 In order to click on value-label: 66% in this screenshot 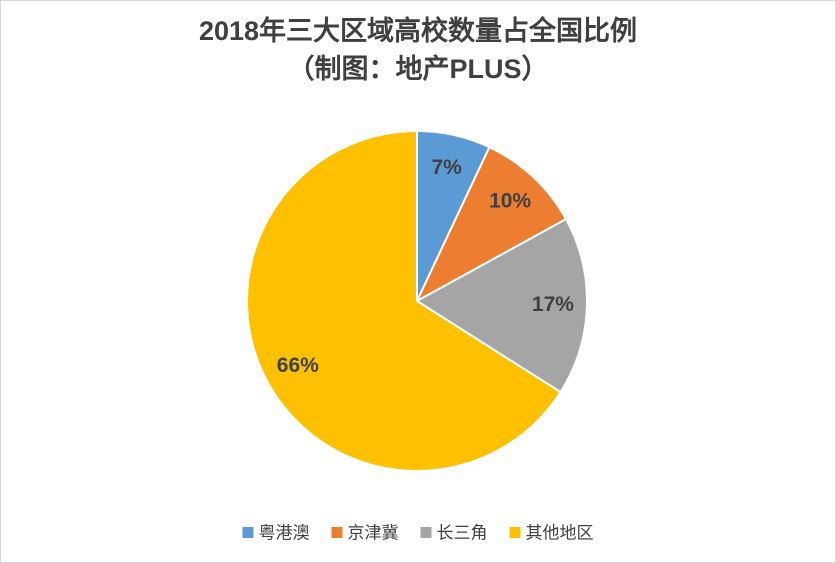, I will do `click(298, 365)`.